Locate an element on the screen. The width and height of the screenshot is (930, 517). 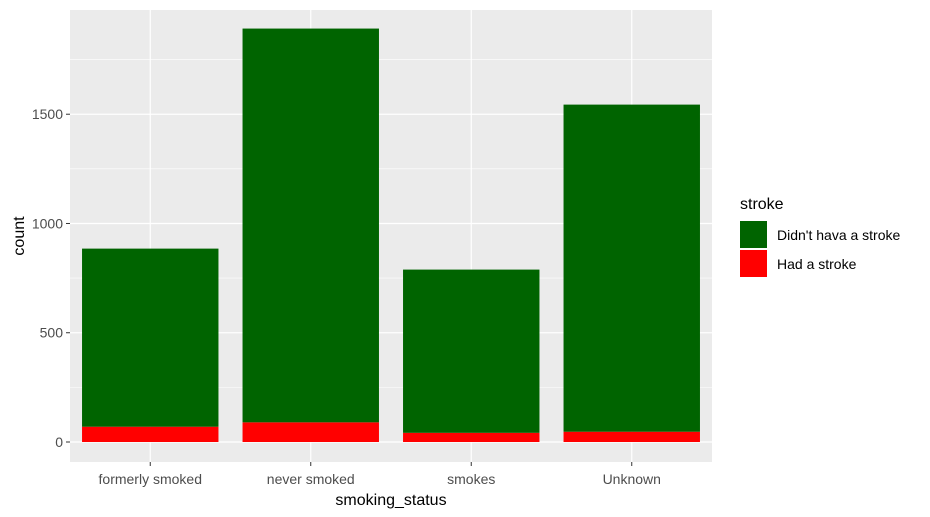
x-tick-label: formerly smoked is located at coordinates (150, 479).